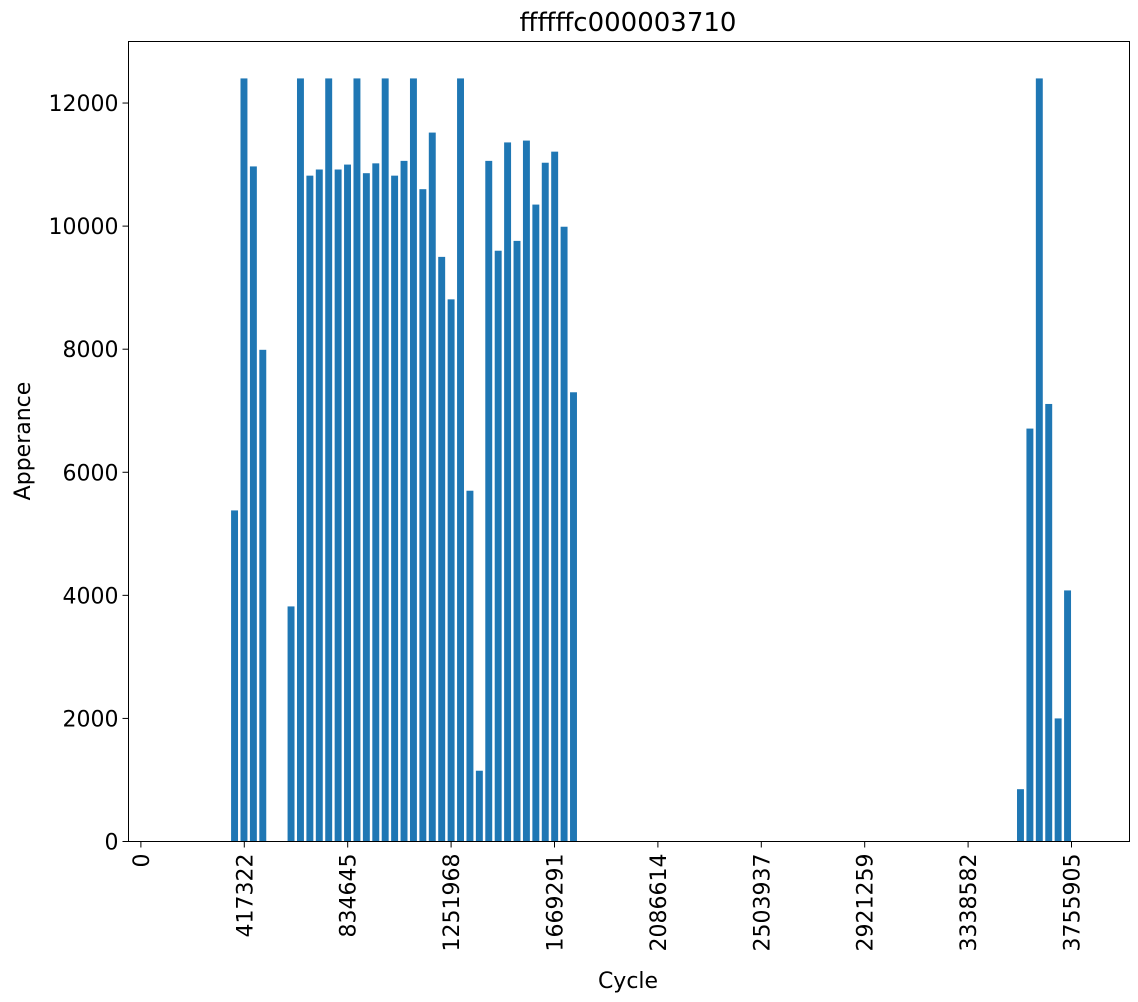  I want to click on y-axis-label: Apperance, so click(23, 441).